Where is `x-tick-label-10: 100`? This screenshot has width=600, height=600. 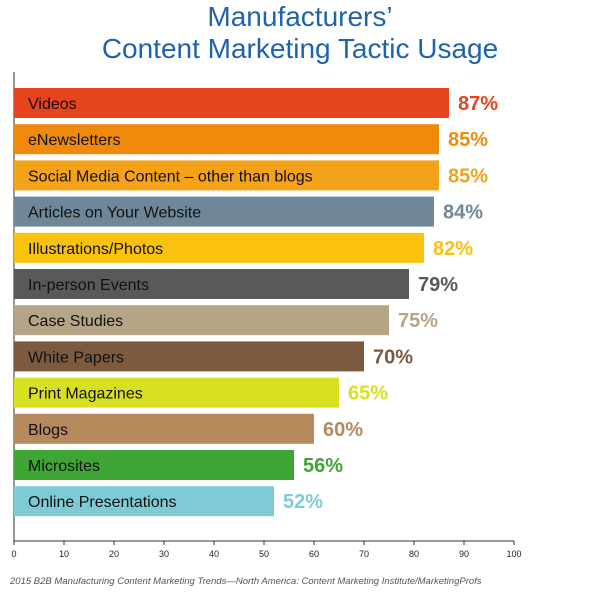
x-tick-label-10: 100 is located at coordinates (513, 554).